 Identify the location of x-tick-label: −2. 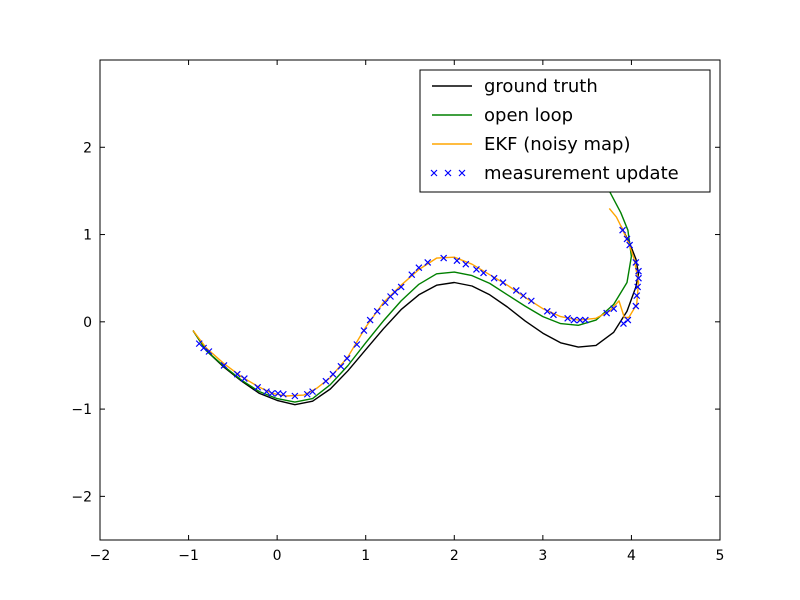
(100, 556).